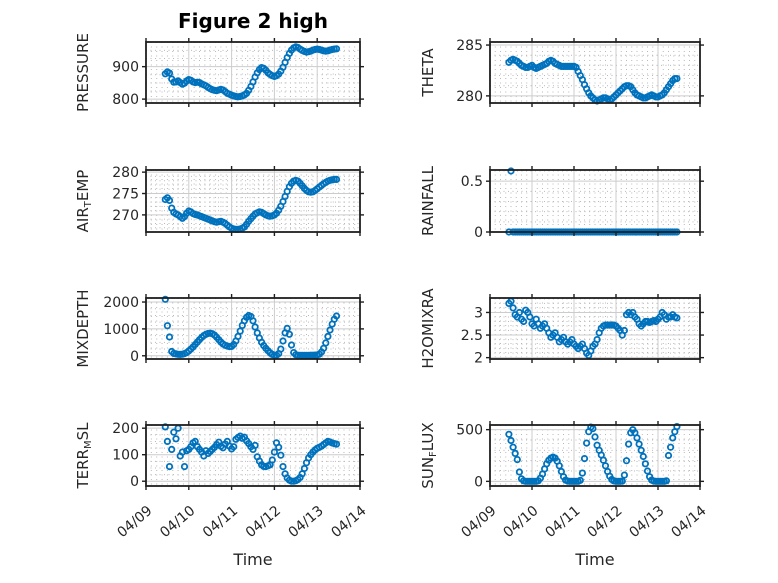 This screenshot has height=583, width=778. I want to click on y-tick-label: 500, so click(469, 431).